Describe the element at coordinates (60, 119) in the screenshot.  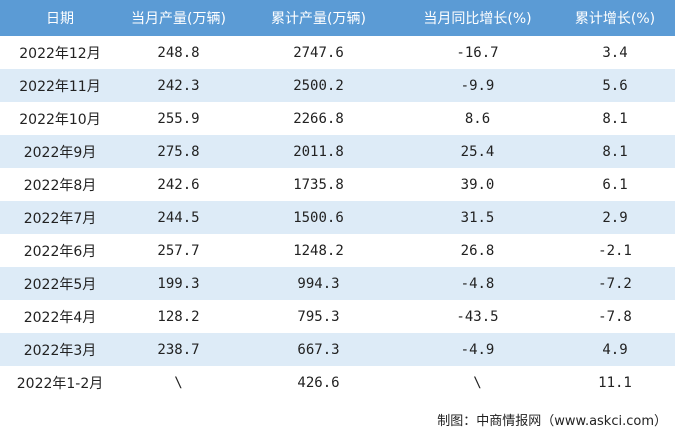
I see `date-cell: 2022年10月` at that location.